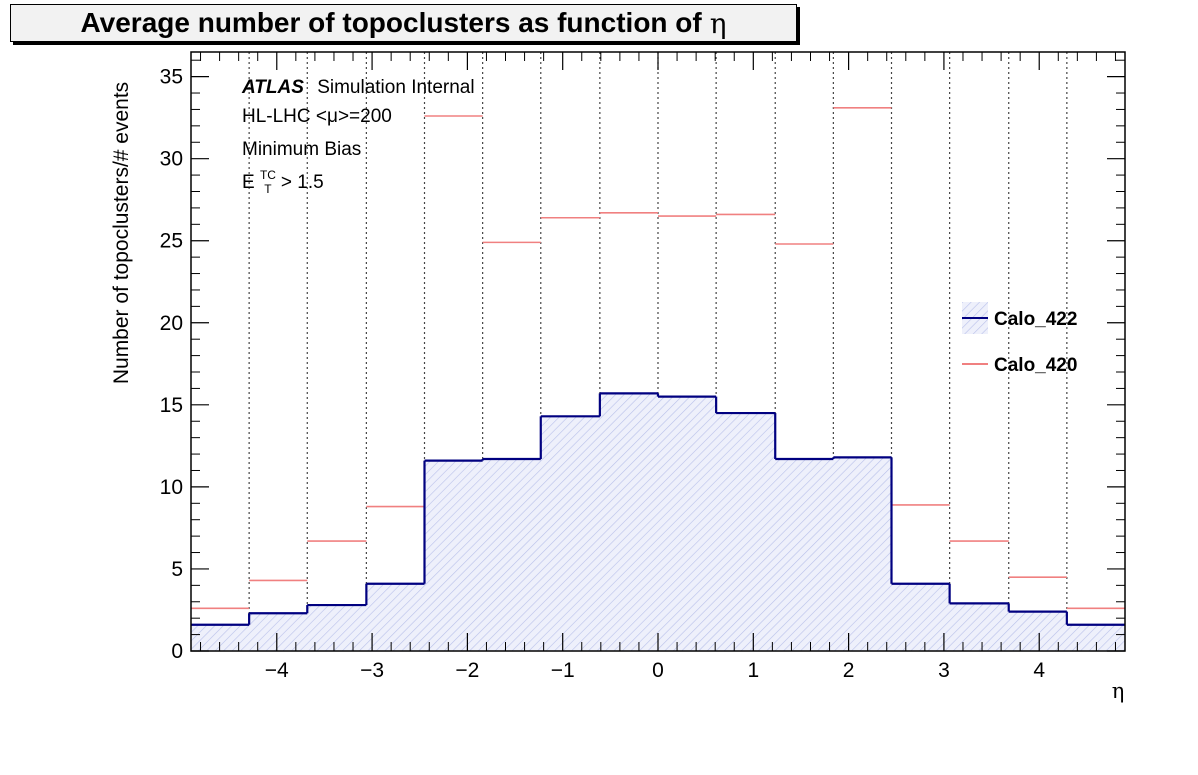 The width and height of the screenshot is (1198, 775). I want to click on et-sup: TC, so click(268, 175).